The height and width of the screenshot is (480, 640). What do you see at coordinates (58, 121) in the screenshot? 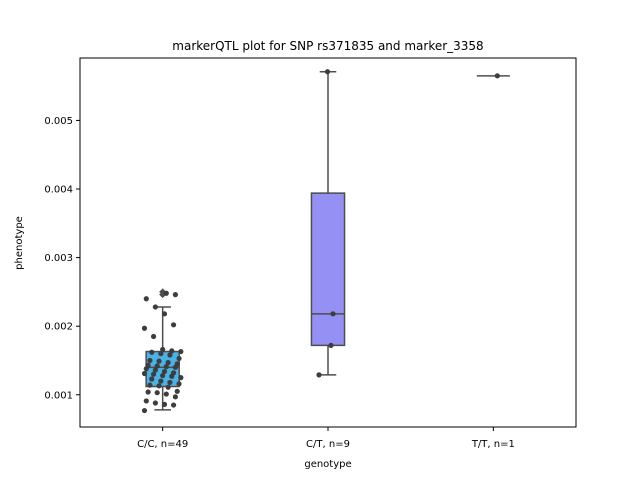
I see `y-tick-label: 0.005` at bounding box center [58, 121].